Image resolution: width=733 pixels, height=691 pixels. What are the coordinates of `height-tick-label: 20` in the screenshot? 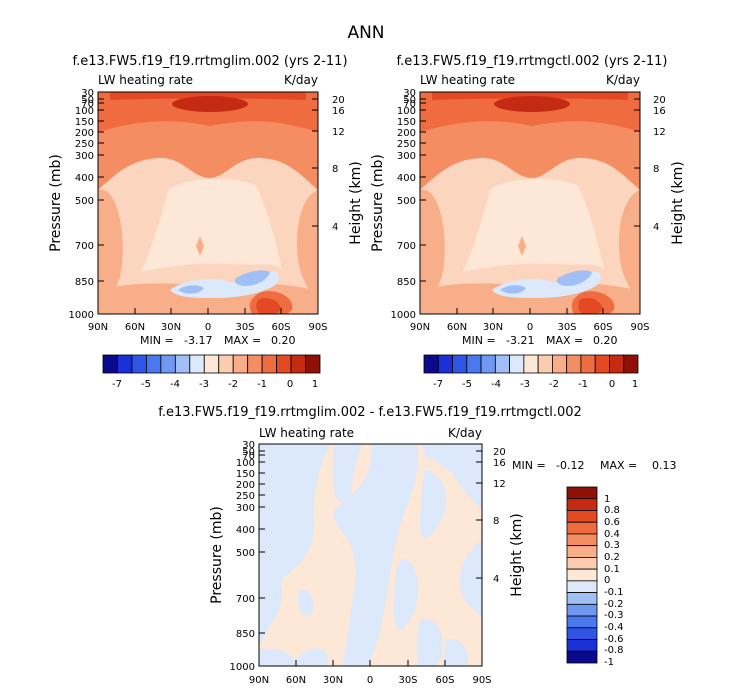 It's located at (338, 100).